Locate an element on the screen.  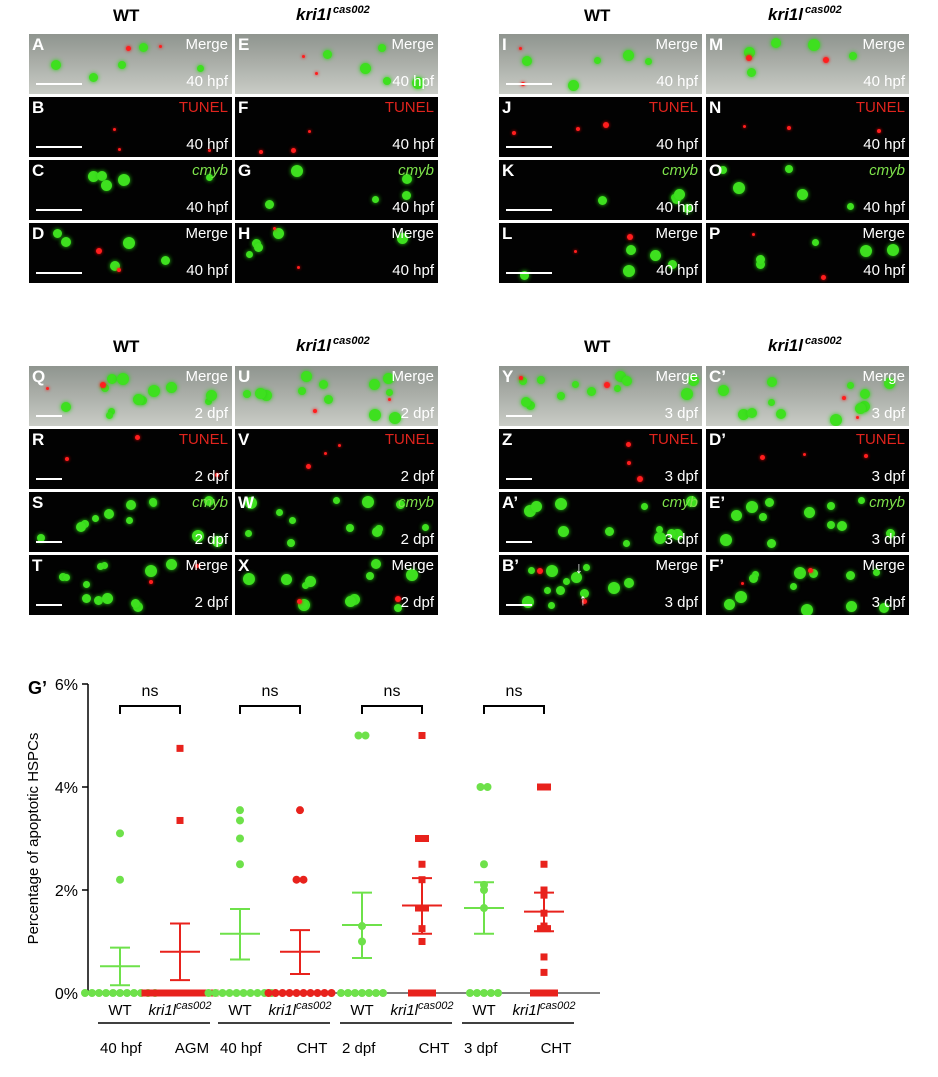
panel-letter: D is located at coordinates (38, 233).